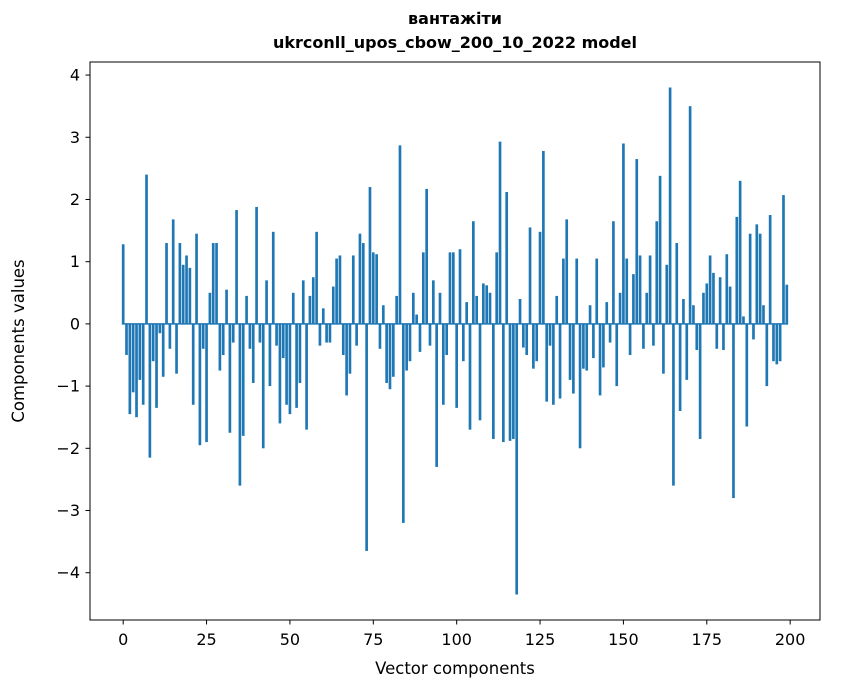 The width and height of the screenshot is (847, 696). I want to click on x-axis-label: Vector components, so click(455, 668).